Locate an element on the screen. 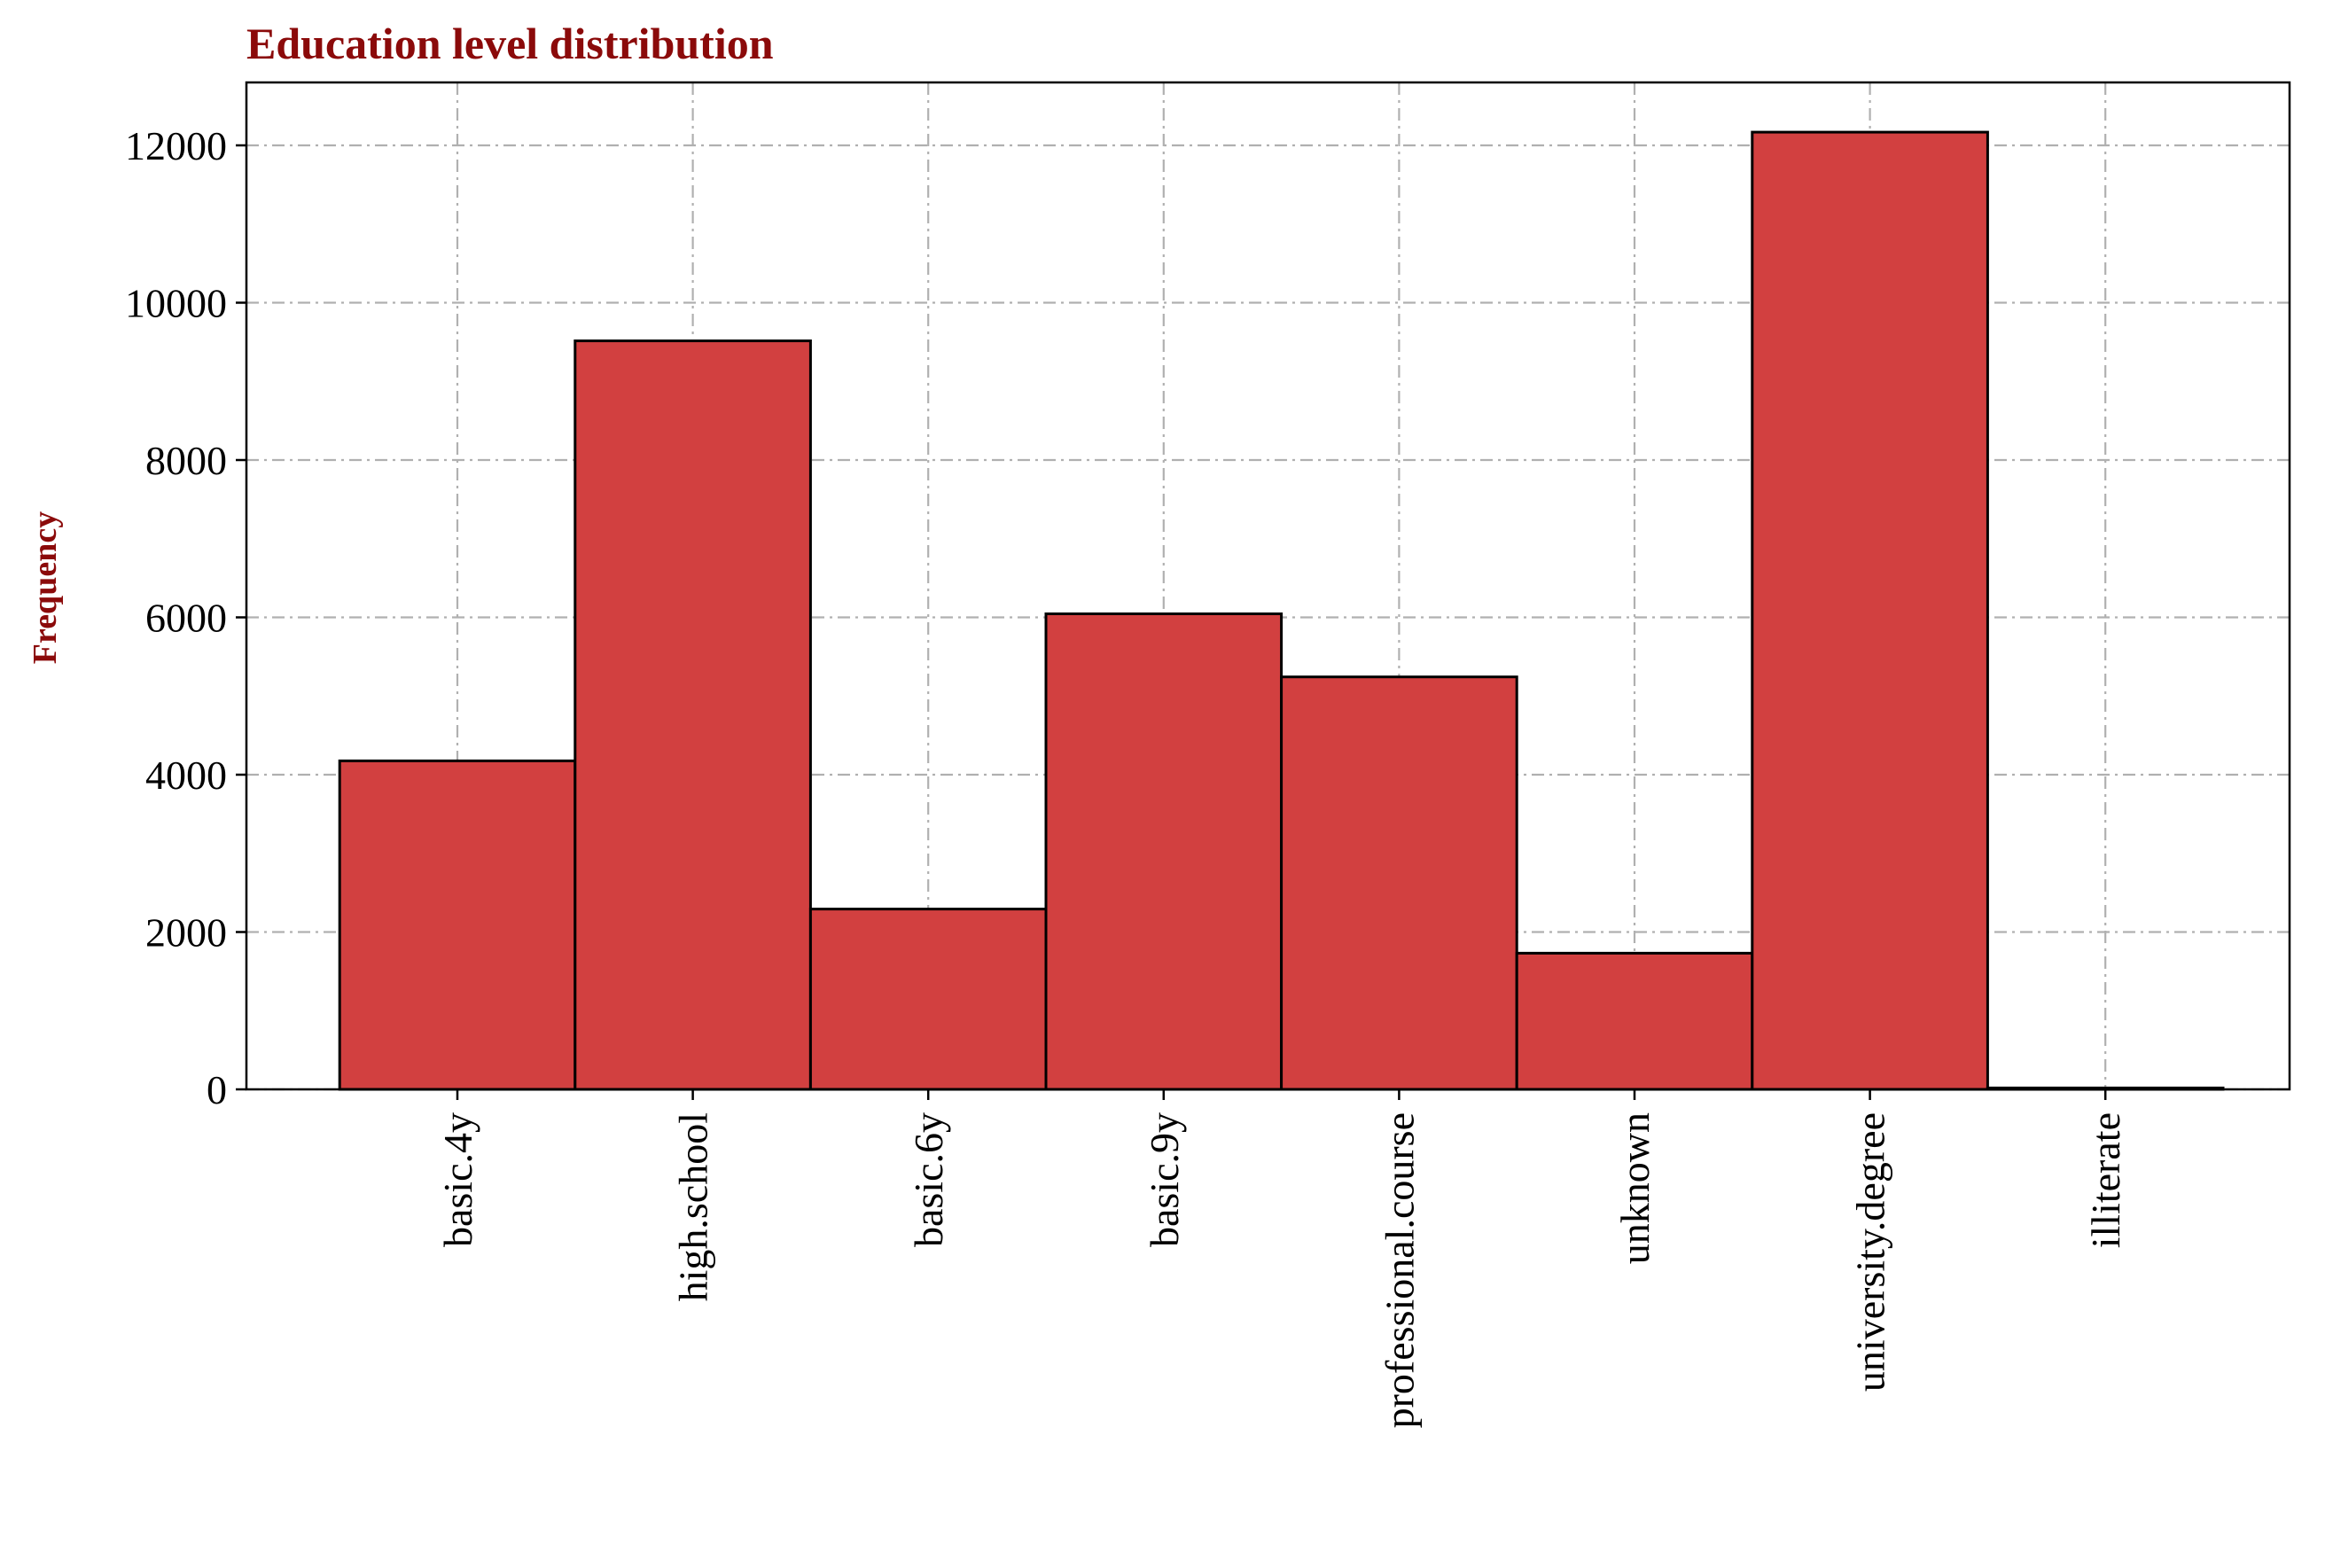 Image resolution: width=2333 pixels, height=1568 pixels. bar-university-degree is located at coordinates (1870, 610).